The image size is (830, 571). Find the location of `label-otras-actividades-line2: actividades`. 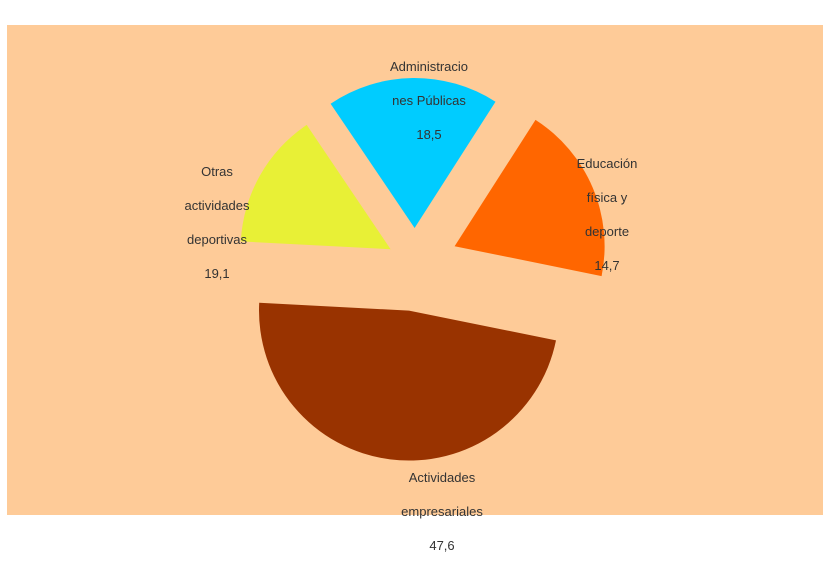

label-otras-actividades-line2: actividades is located at coordinates (217, 205).